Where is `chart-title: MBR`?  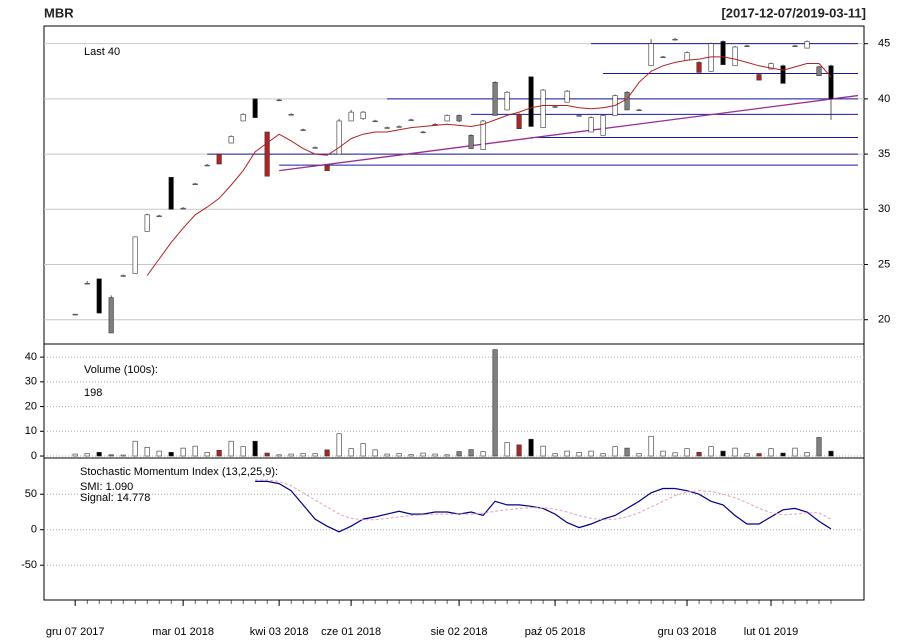
chart-title: MBR is located at coordinates (59, 12).